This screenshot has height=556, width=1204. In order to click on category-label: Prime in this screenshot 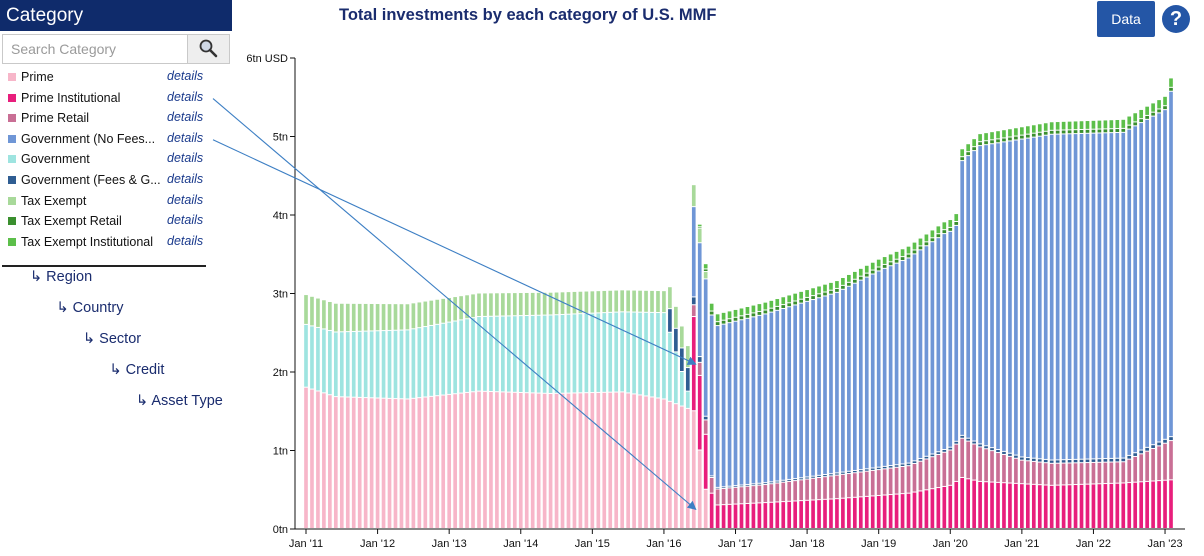, I will do `click(37, 77)`.